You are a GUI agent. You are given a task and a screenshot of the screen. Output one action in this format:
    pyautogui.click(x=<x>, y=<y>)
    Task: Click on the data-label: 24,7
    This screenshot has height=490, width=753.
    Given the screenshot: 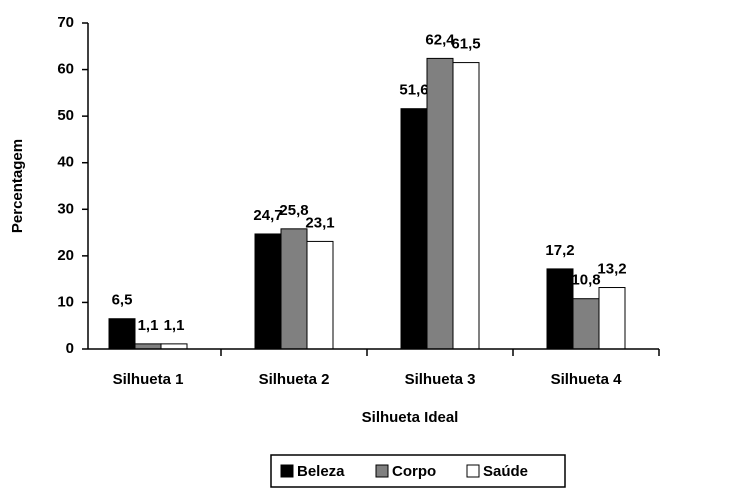 What is the action you would take?
    pyautogui.click(x=267, y=215)
    